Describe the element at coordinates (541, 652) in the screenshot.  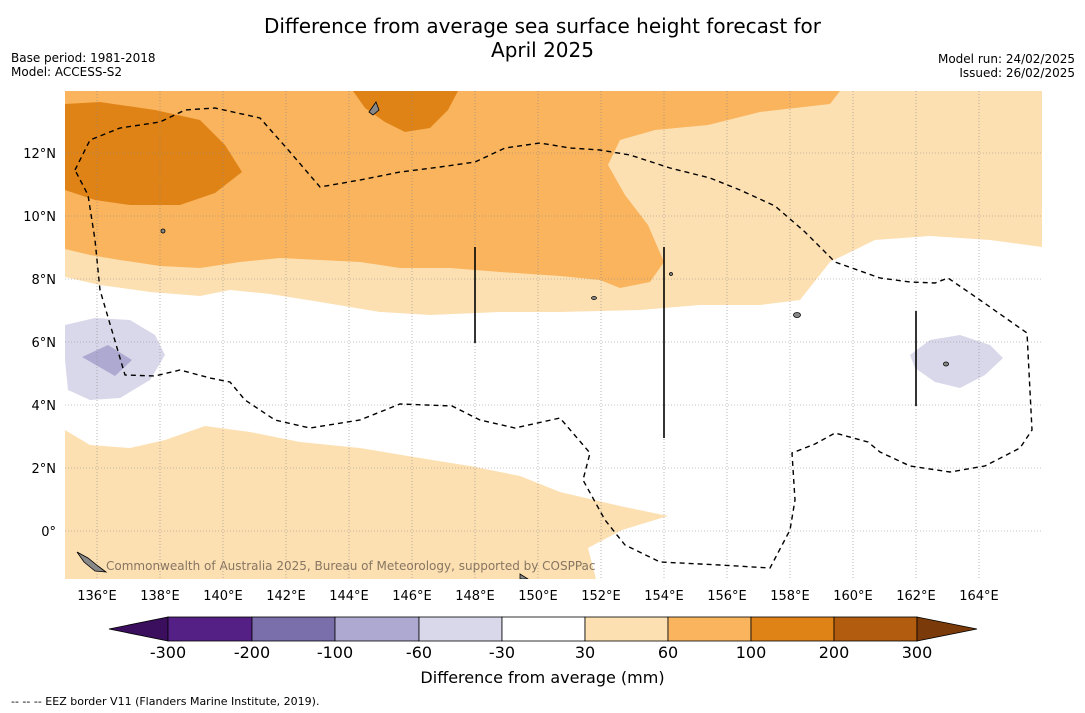
I see `colorbar-tick-labels: -300 -200 -100 -60 -30 30 60 100 200 300` at that location.